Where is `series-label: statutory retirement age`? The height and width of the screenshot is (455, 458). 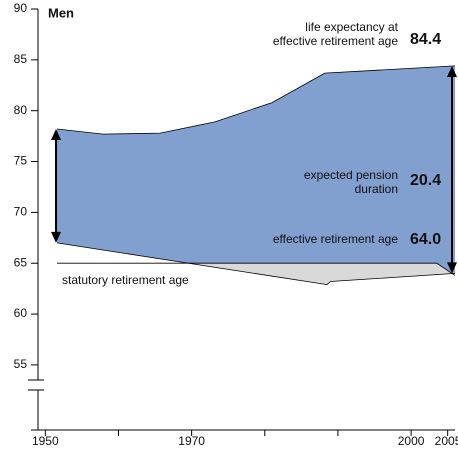
series-label: statutory retirement age is located at coordinates (125, 280).